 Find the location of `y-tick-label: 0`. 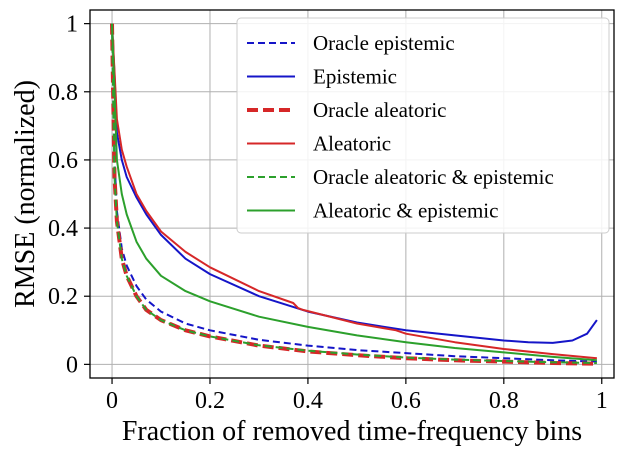

y-tick-label: 0 is located at coordinates (72, 365).